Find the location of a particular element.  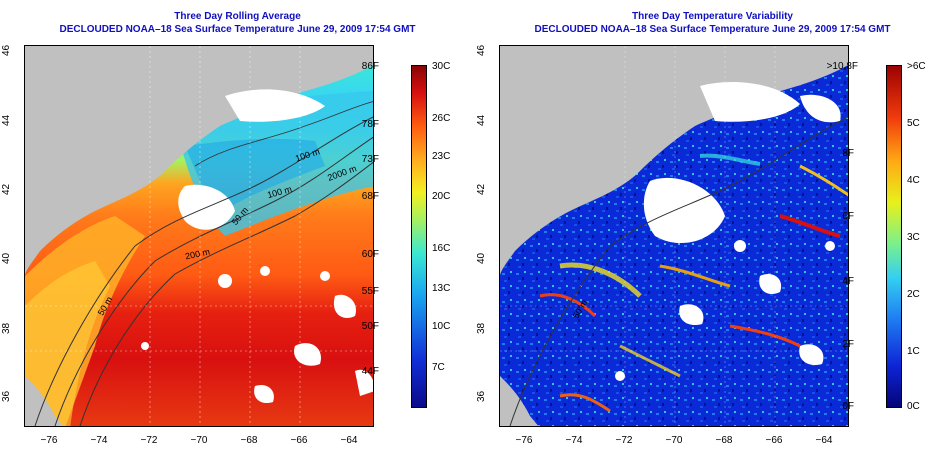

colorbar-label-c: 3C is located at coordinates (913, 237).